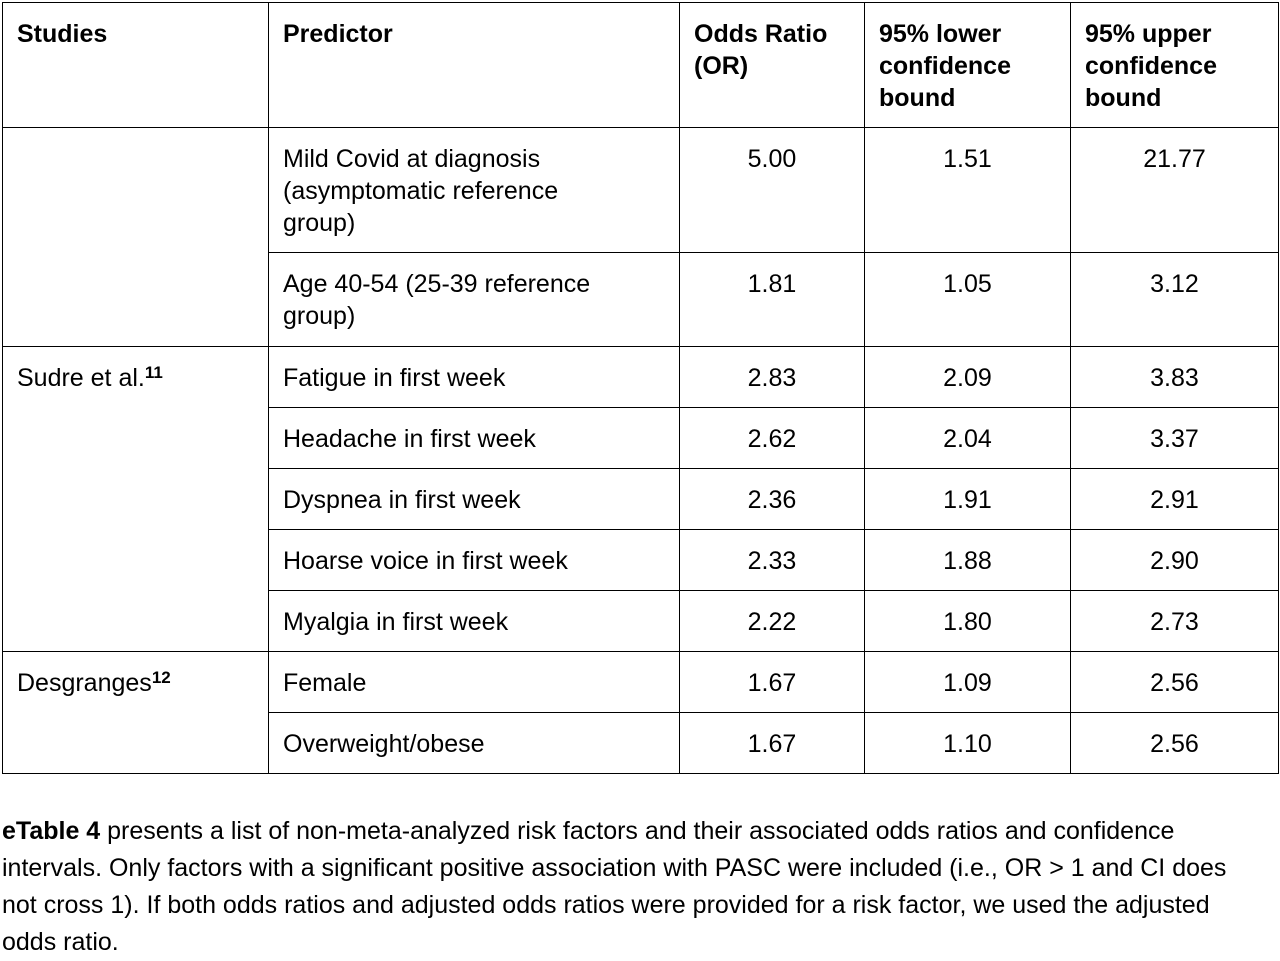 This screenshot has height=961, width=1280. I want to click on header-studies: Studies, so click(135, 65).